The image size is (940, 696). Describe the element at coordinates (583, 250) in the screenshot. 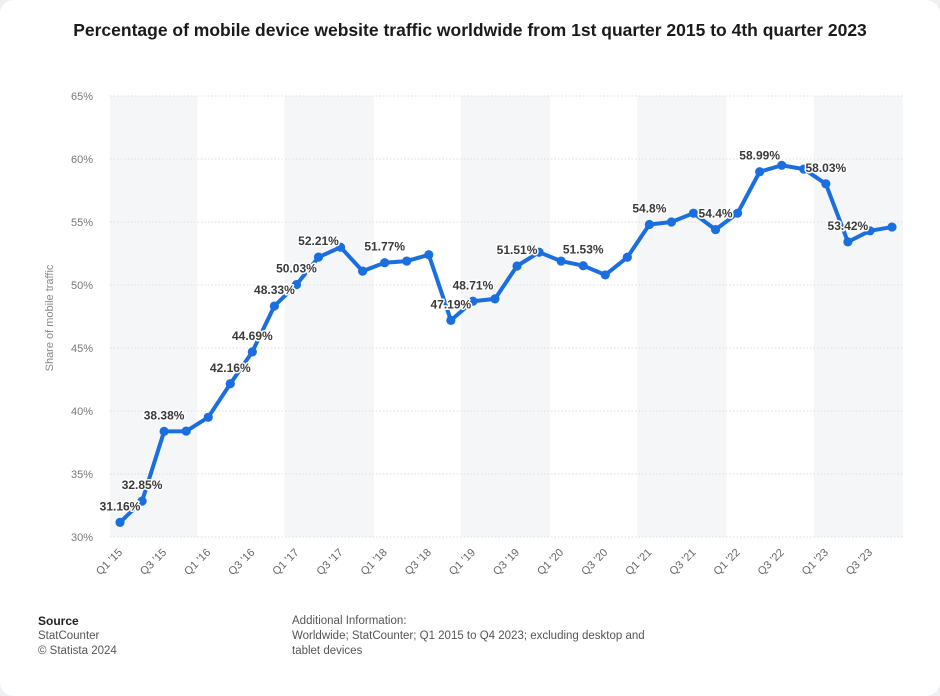

I see `data-label: 51.53%` at that location.